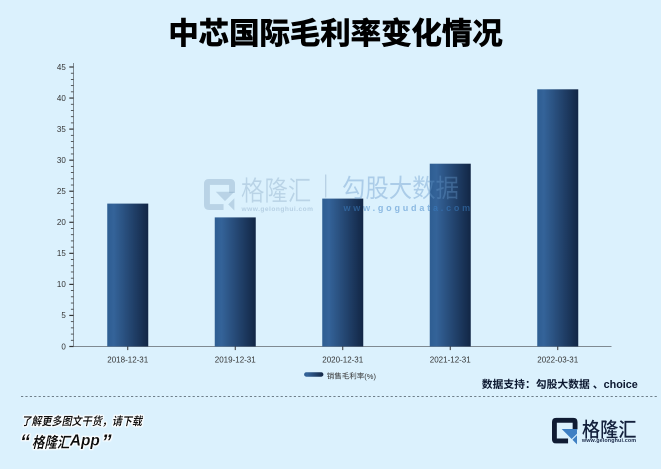 The width and height of the screenshot is (661, 469). Describe the element at coordinates (61, 191) in the screenshot. I see `svg-text: 25` at that location.